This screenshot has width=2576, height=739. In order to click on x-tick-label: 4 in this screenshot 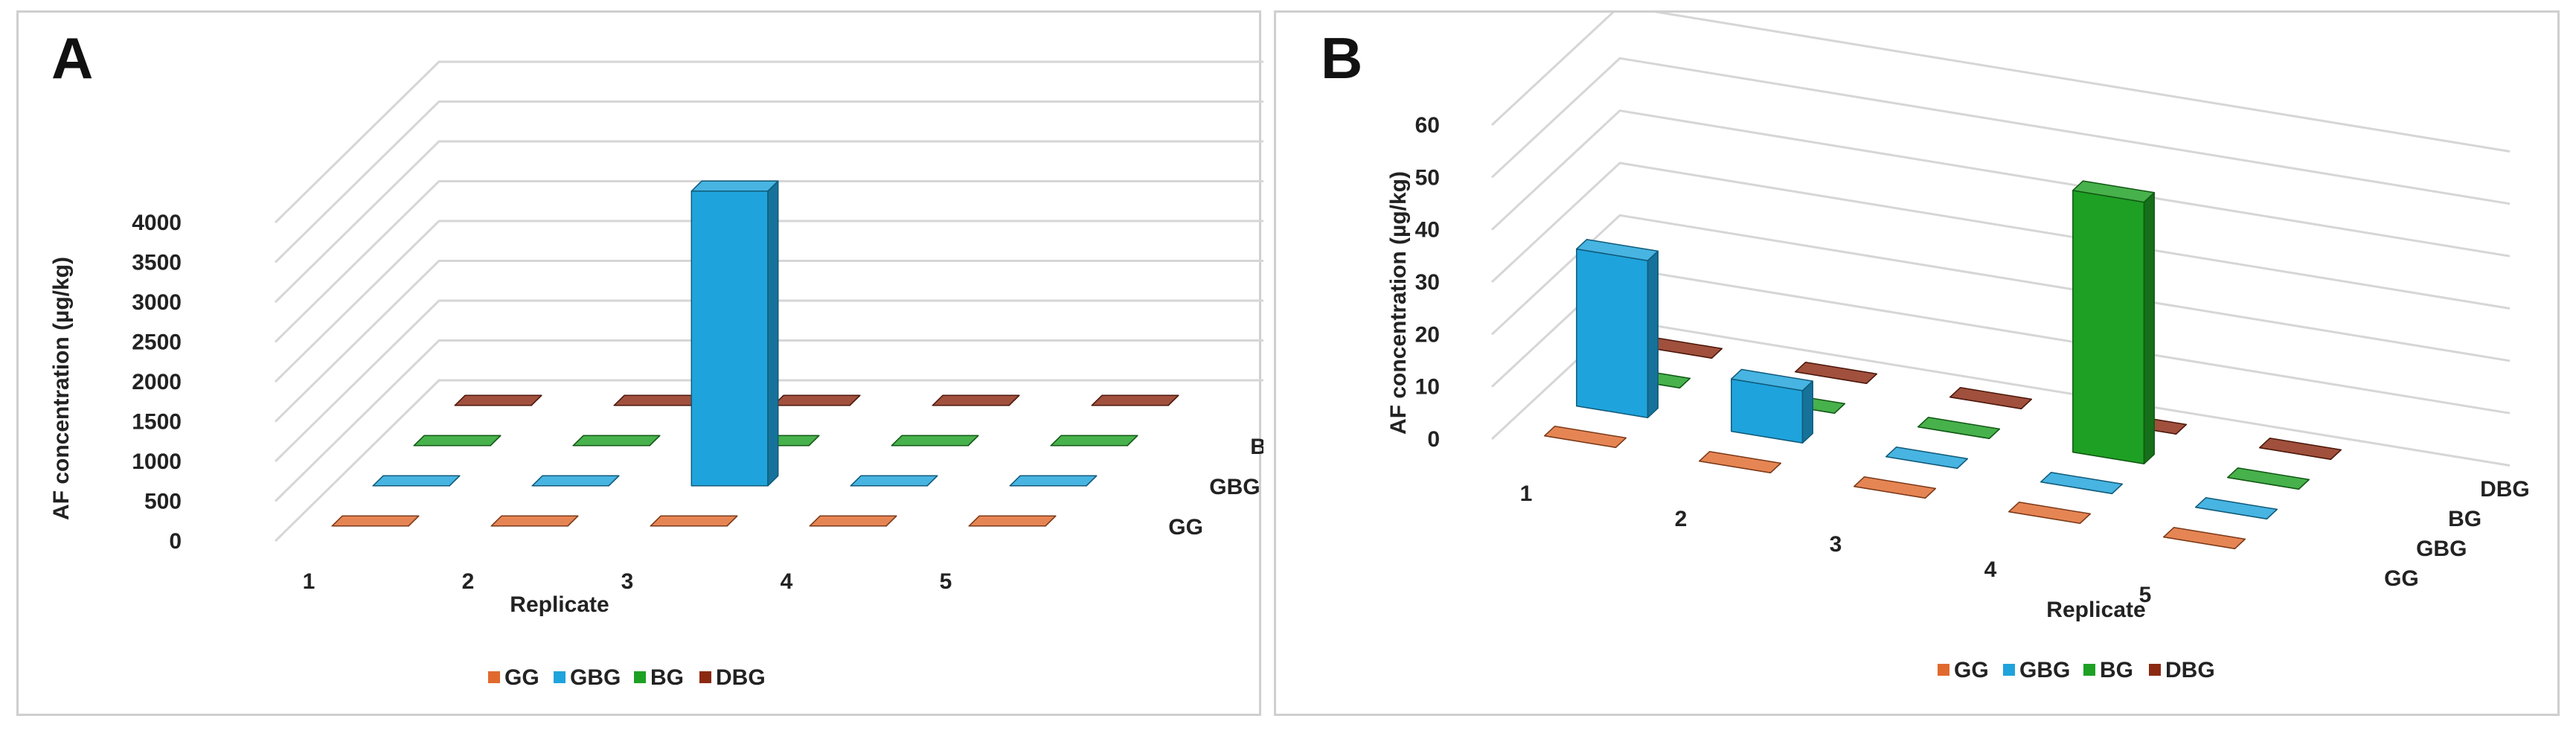, I will do `click(1990, 569)`.